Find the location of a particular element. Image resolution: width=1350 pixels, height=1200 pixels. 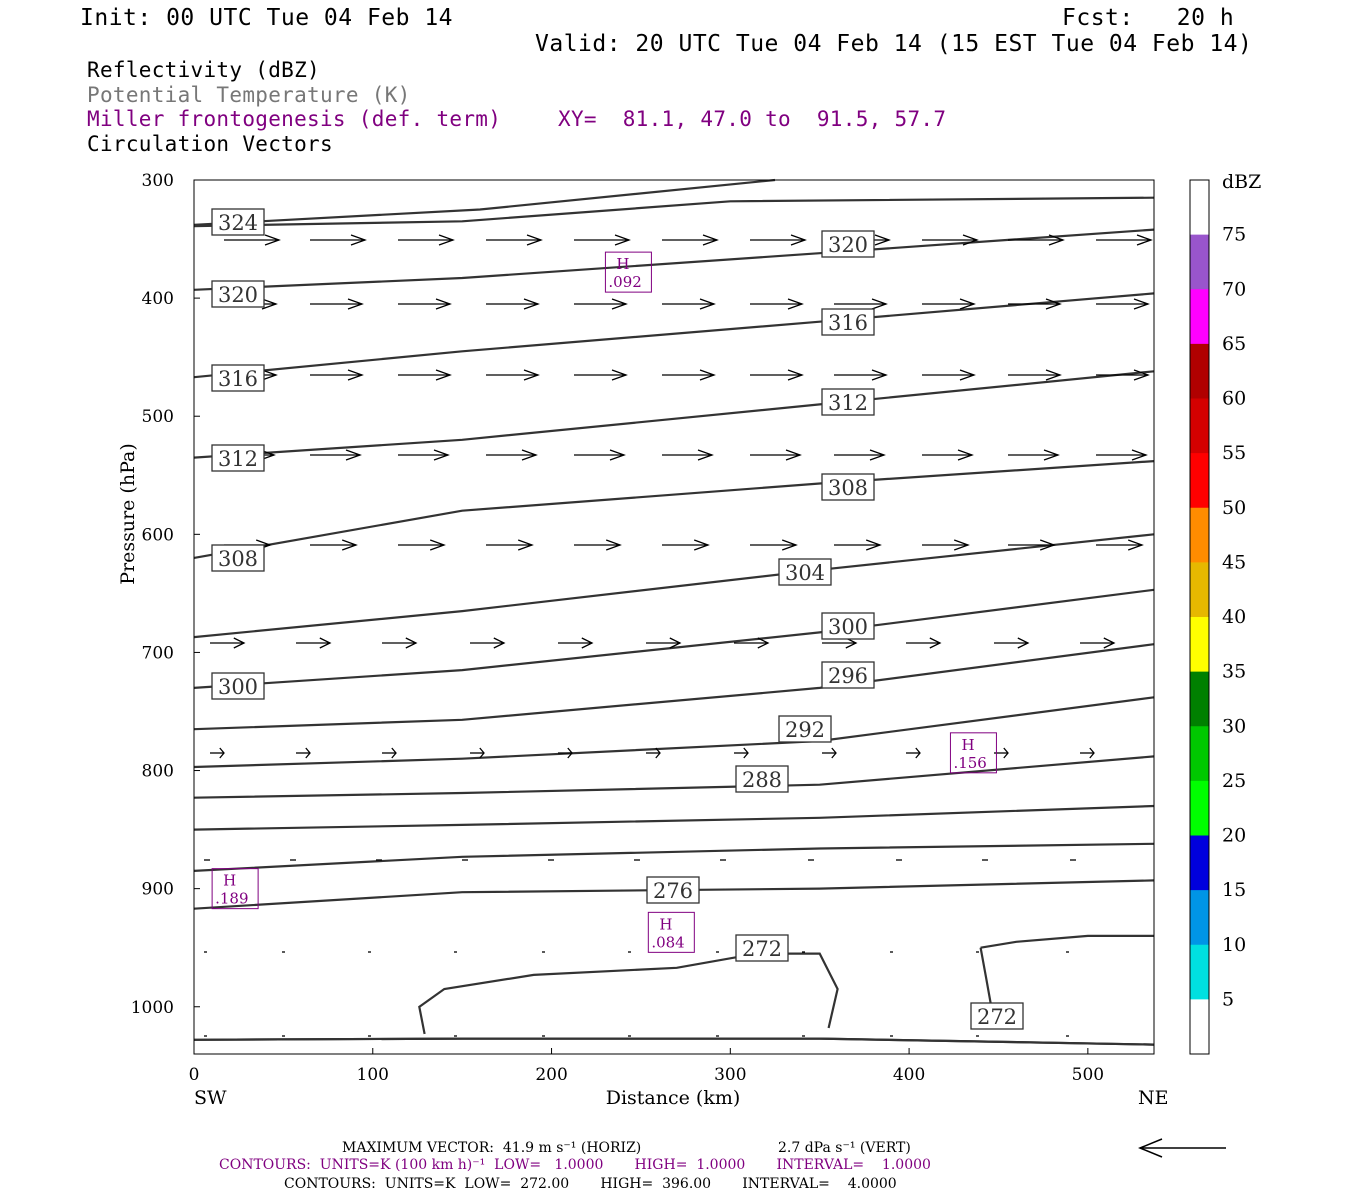

sw-label: SW is located at coordinates (210, 1098).